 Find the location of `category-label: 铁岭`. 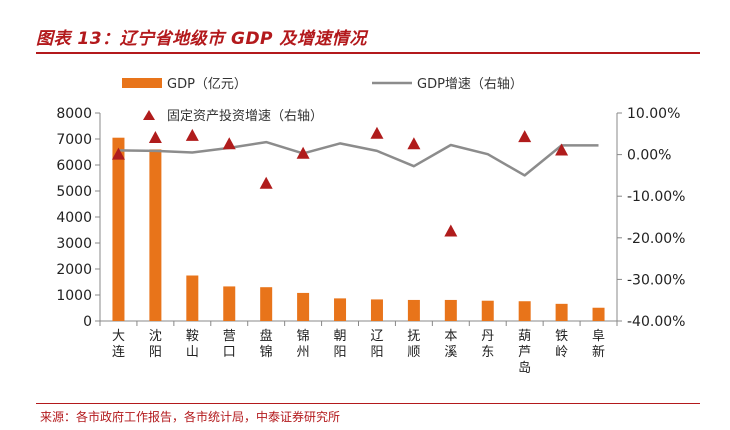

category-label: 铁岭 is located at coordinates (561, 344).